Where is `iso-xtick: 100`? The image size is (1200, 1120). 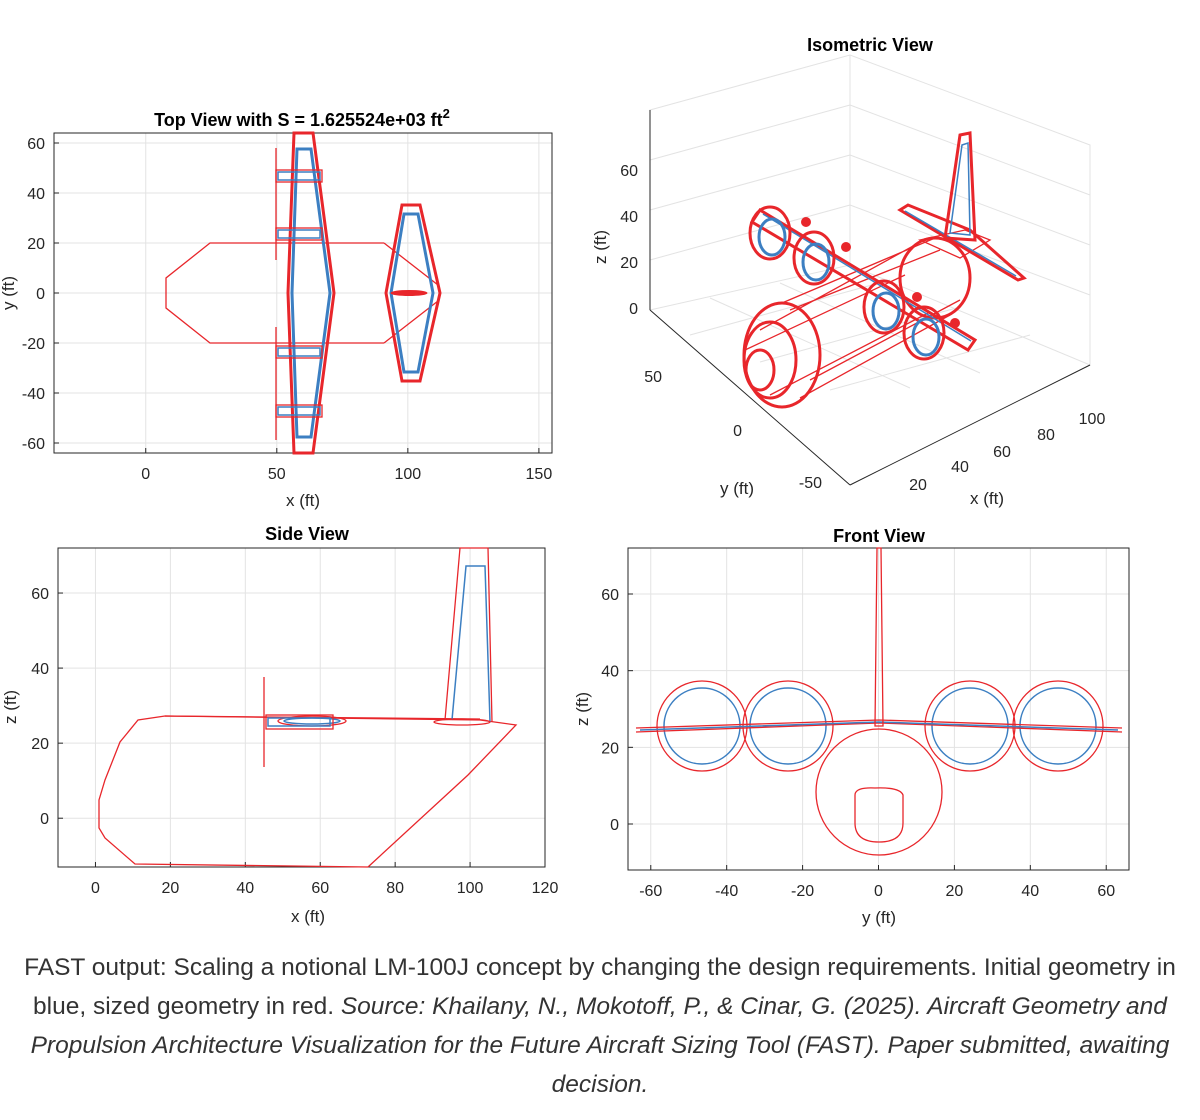
iso-xtick: 100 is located at coordinates (1092, 419).